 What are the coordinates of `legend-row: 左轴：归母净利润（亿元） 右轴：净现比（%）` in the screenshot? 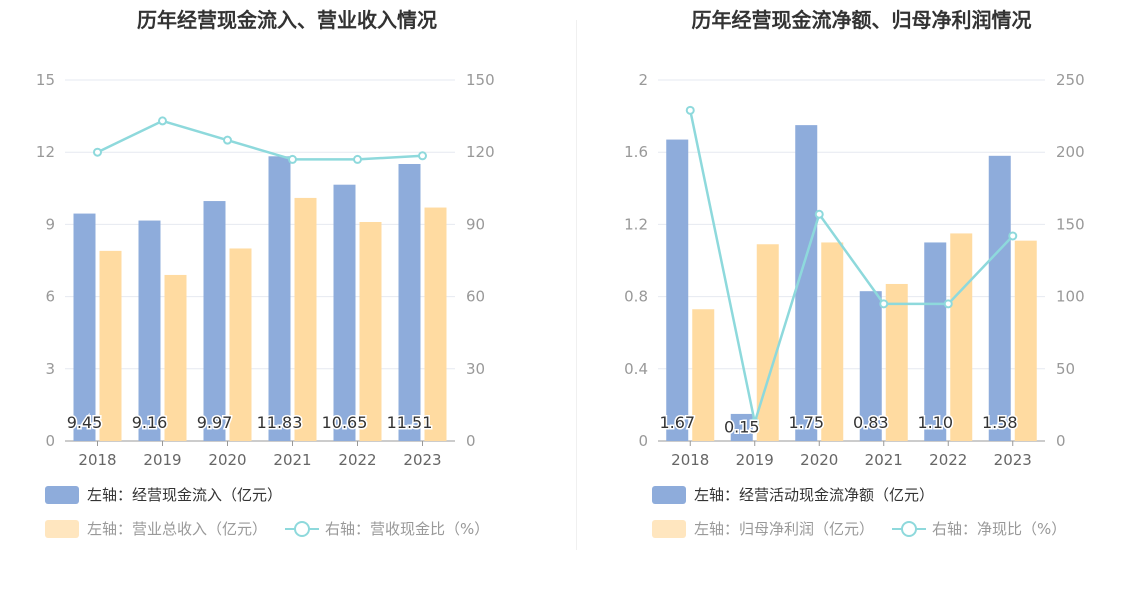 It's located at (868, 528).